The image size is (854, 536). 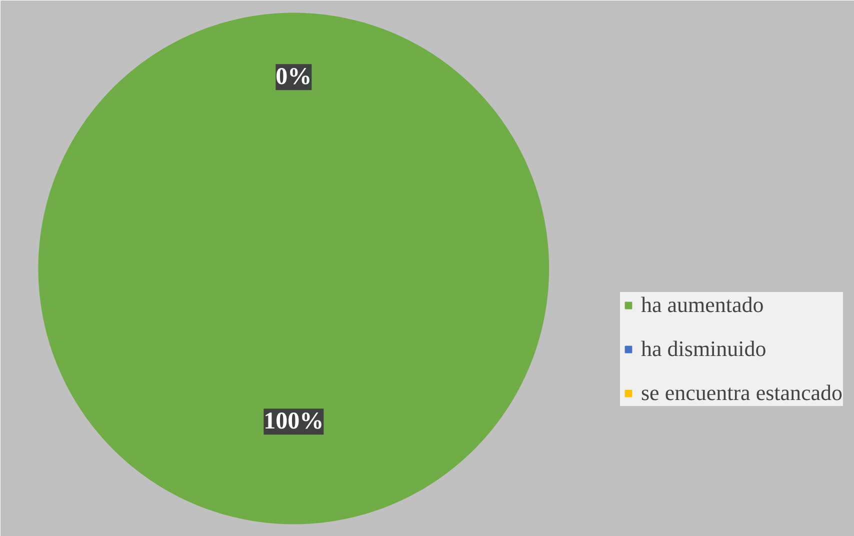 I want to click on legend-label: ha aumentado, so click(x=703, y=305).